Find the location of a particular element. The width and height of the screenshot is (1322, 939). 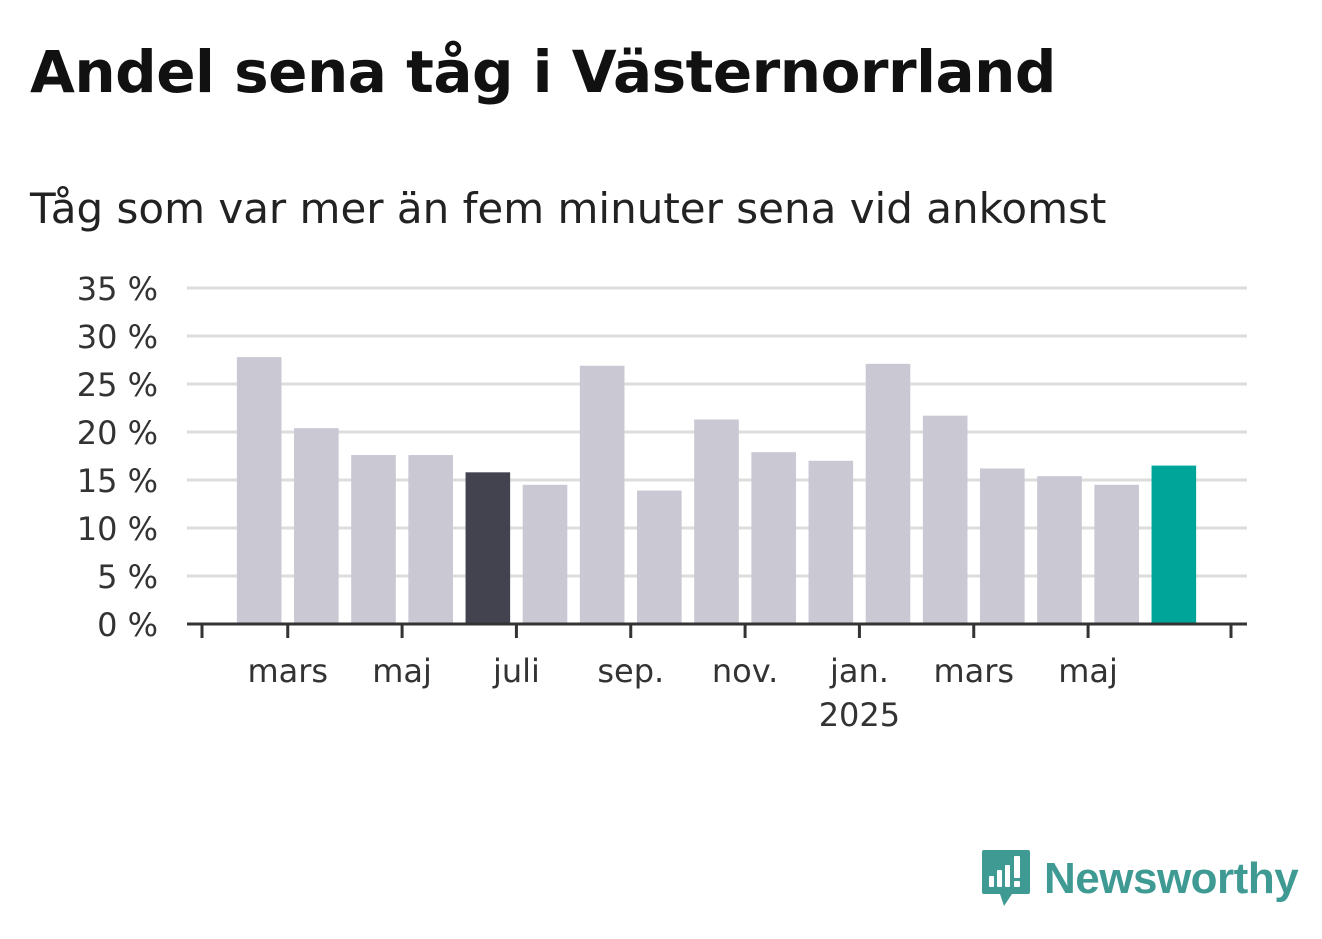

axes is located at coordinates (717, 630).